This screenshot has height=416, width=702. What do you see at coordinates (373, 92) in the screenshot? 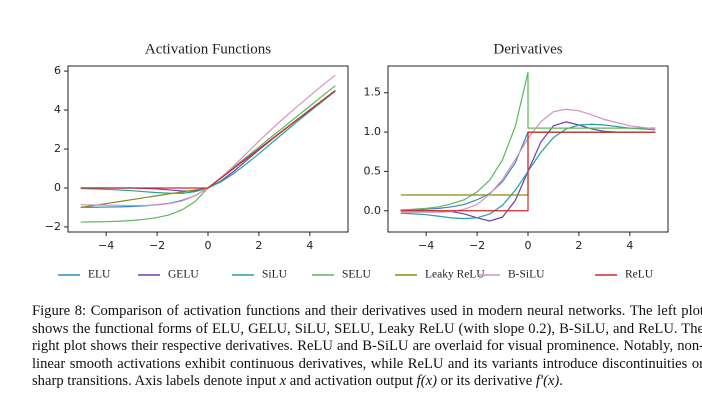
I see `y-tick-label: 1.5` at bounding box center [373, 92].